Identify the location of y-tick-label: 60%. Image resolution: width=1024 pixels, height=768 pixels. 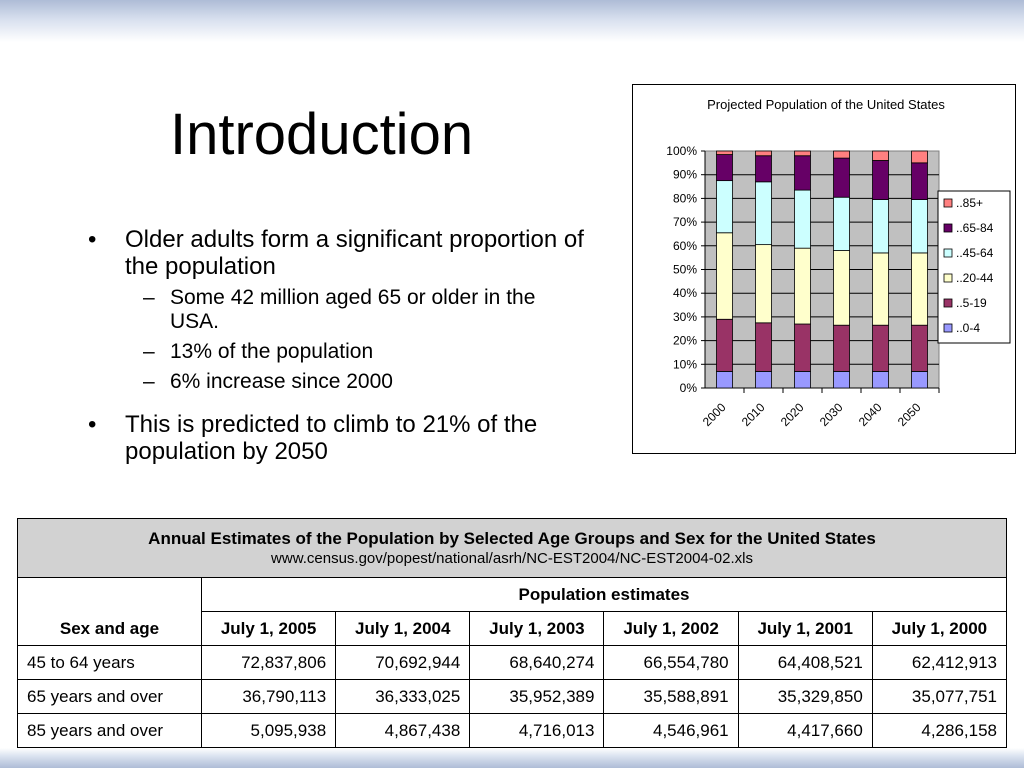
(685, 246).